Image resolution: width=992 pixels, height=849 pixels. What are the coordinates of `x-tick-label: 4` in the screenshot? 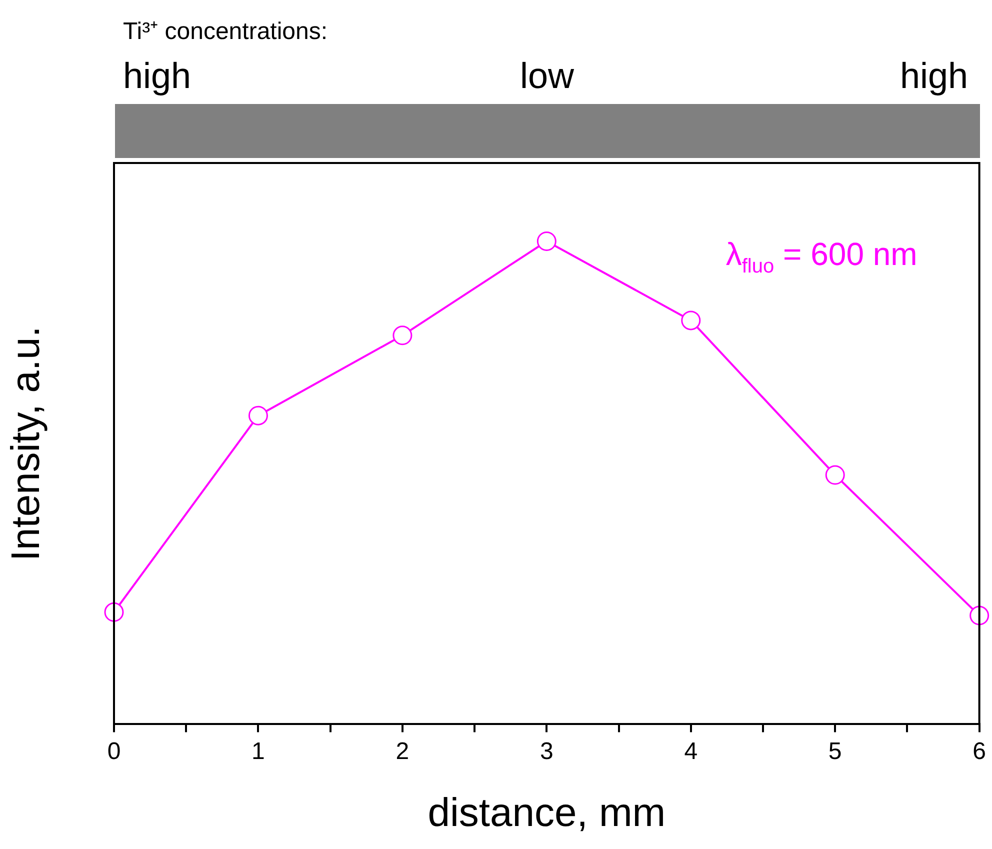 It's located at (691, 752).